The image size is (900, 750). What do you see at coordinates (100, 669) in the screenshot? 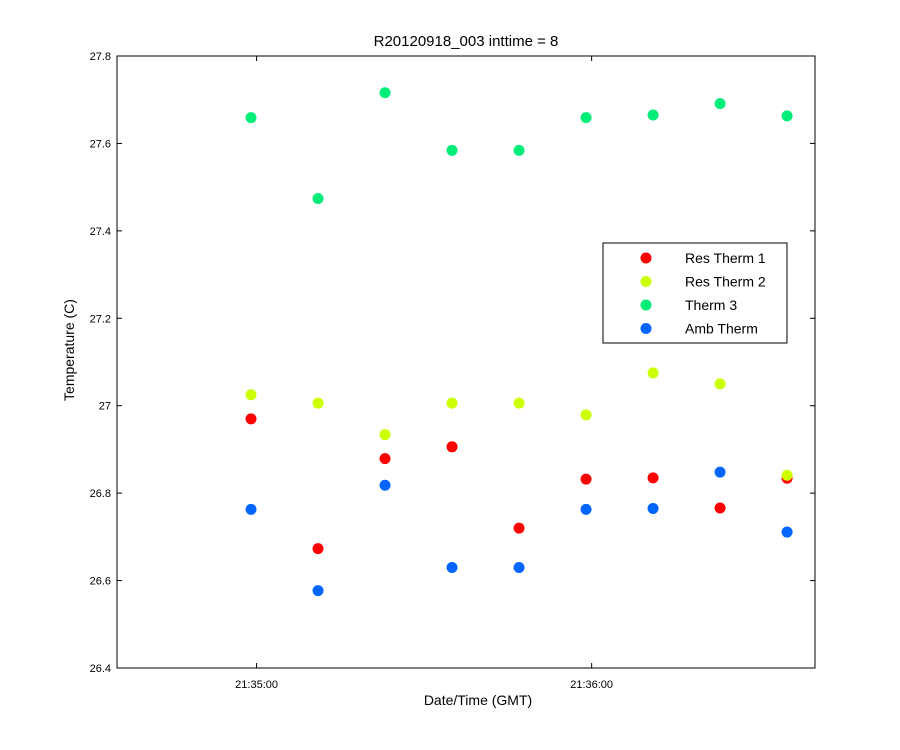
I see `y-tick-label: 26.4` at bounding box center [100, 669].